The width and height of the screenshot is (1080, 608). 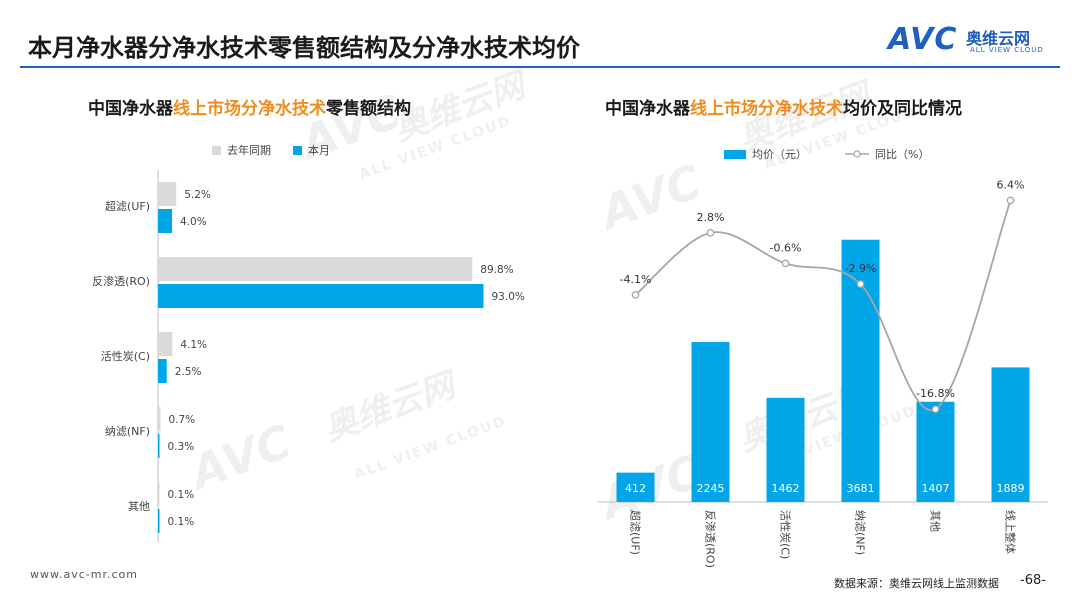 I want to click on footer-source: 数据来源：奥维云网线上监测数据, so click(x=916, y=583).